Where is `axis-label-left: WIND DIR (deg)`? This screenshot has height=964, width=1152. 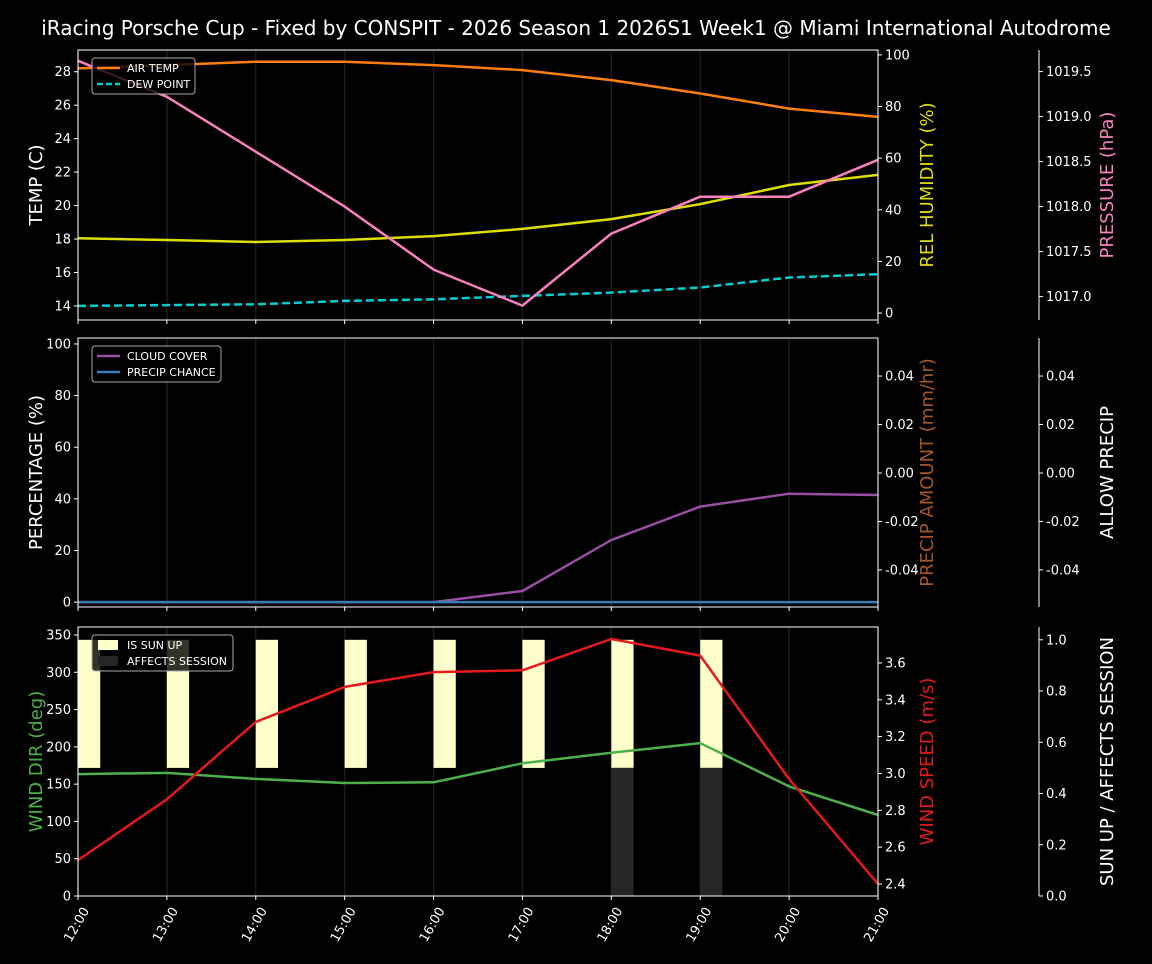
axis-label-left: WIND DIR (deg) is located at coordinates (36, 762).